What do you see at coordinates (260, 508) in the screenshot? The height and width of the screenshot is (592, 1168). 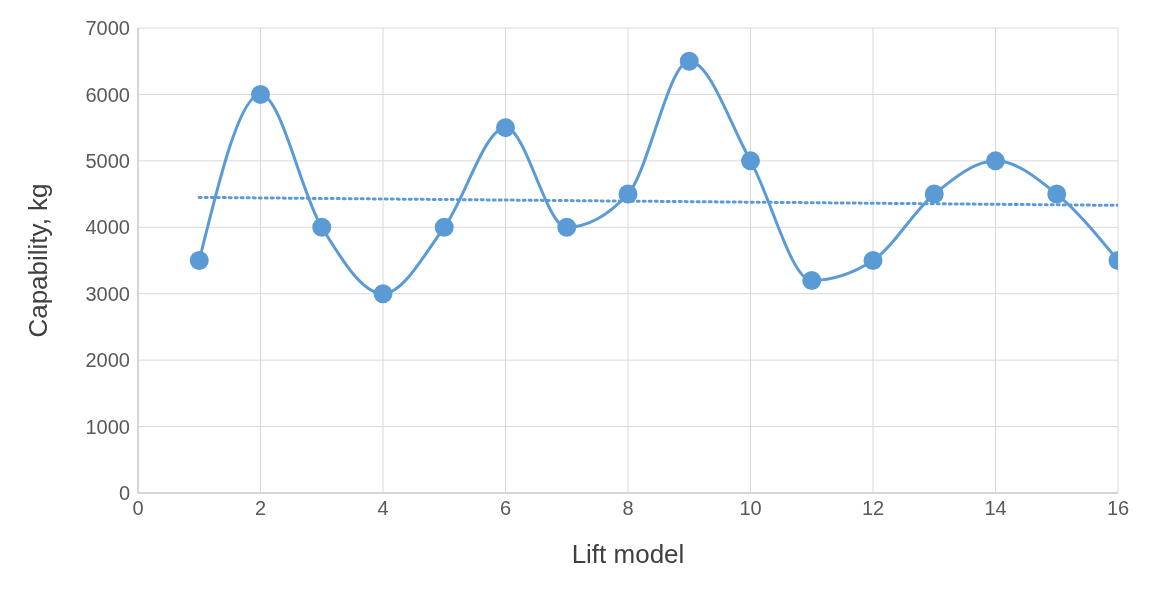 I see `x-tick-label: 2` at bounding box center [260, 508].